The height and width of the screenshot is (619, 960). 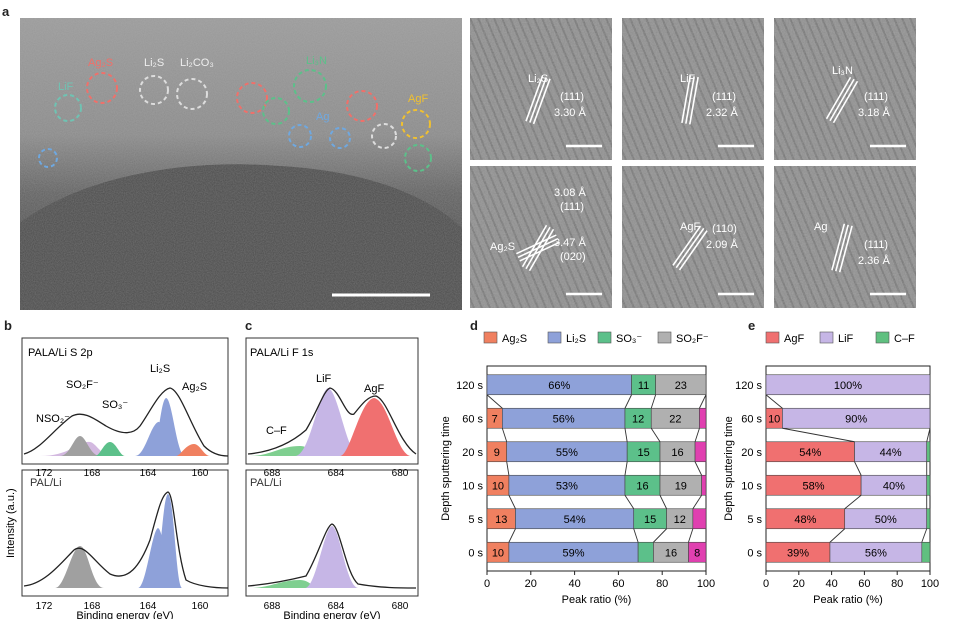 I want to click on inset-d-spacing: 3.08 Å, so click(x=570, y=192).